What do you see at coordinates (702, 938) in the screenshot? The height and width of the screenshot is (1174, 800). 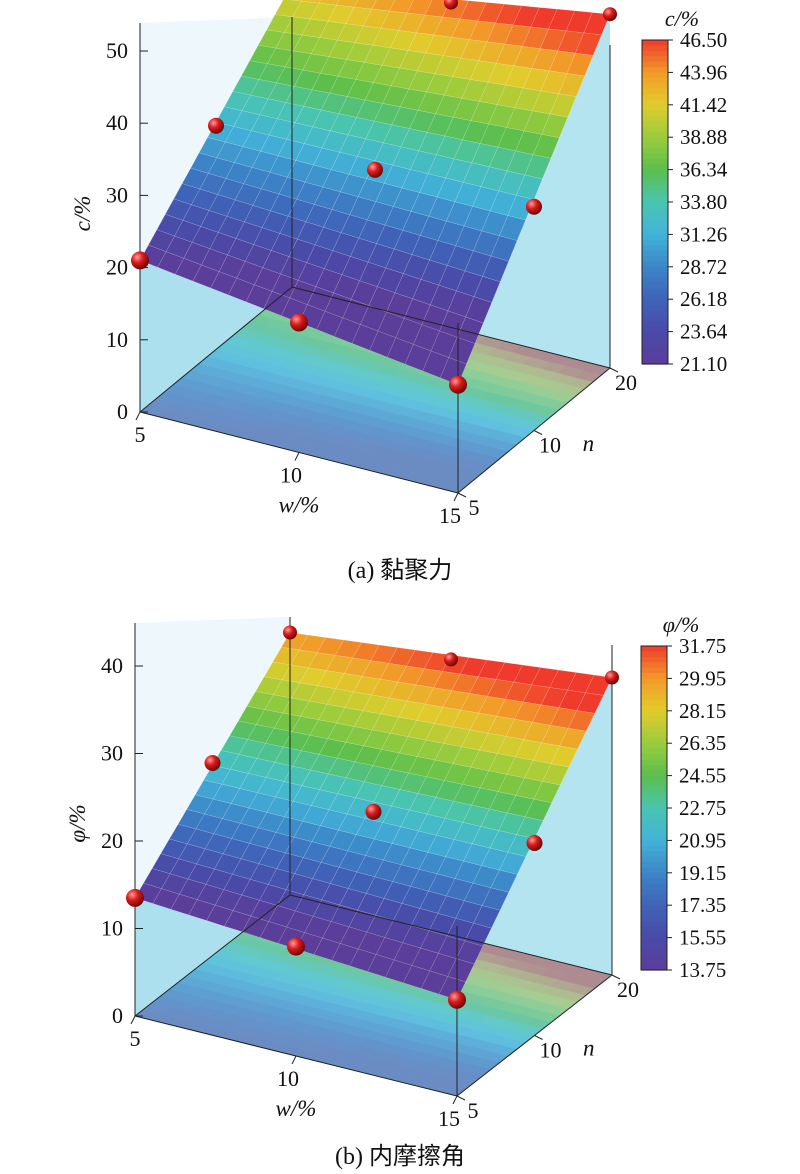 I see `colorbar-label: 15.55` at bounding box center [702, 938].